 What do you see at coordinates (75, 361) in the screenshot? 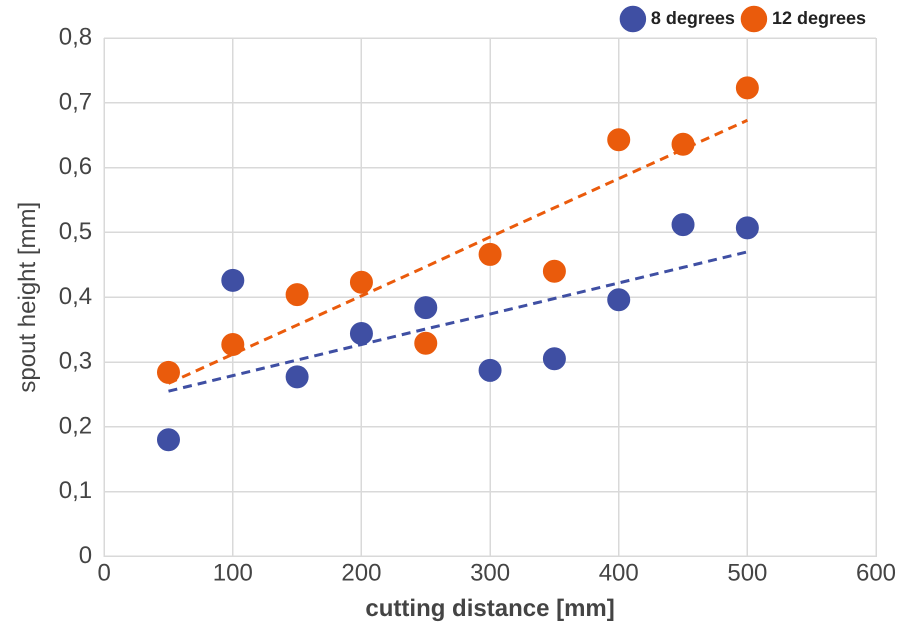
I see `y-tick-label: 0,3` at bounding box center [75, 361].